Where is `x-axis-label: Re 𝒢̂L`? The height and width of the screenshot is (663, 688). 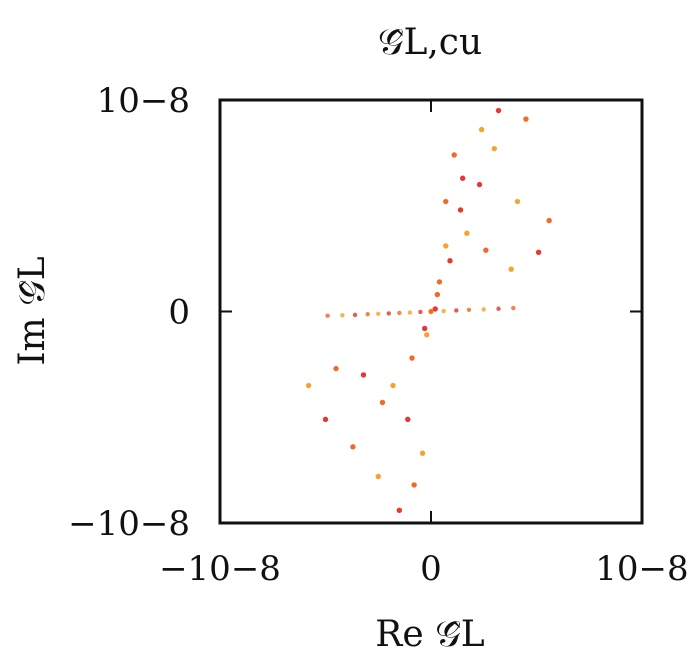
x-axis-label: Re 𝒢̂L is located at coordinates (429, 634).